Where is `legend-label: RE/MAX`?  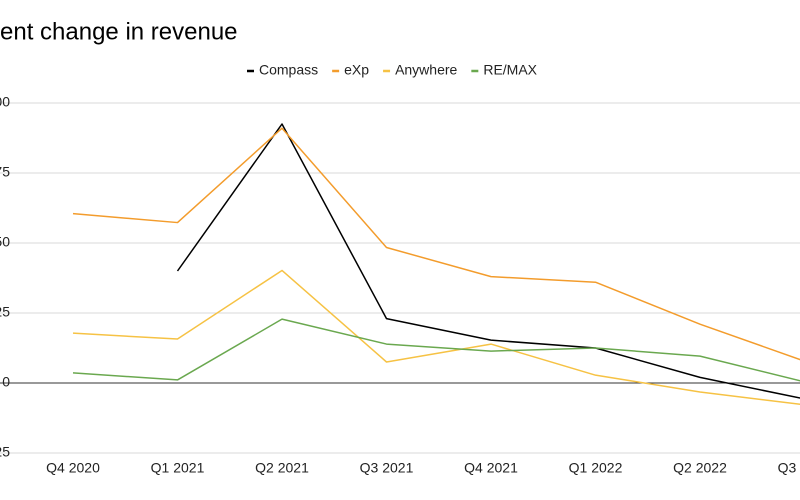
legend-label: RE/MAX is located at coordinates (510, 70).